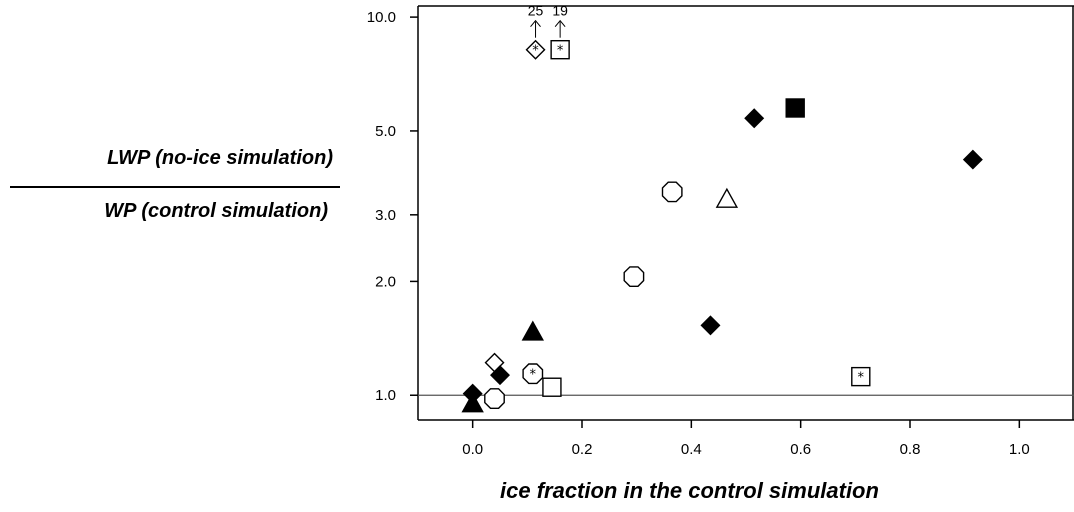 Image resolution: width=1074 pixels, height=512 pixels. Describe the element at coordinates (385, 395) in the screenshot. I see `y-tick-label: 1.0` at that location.